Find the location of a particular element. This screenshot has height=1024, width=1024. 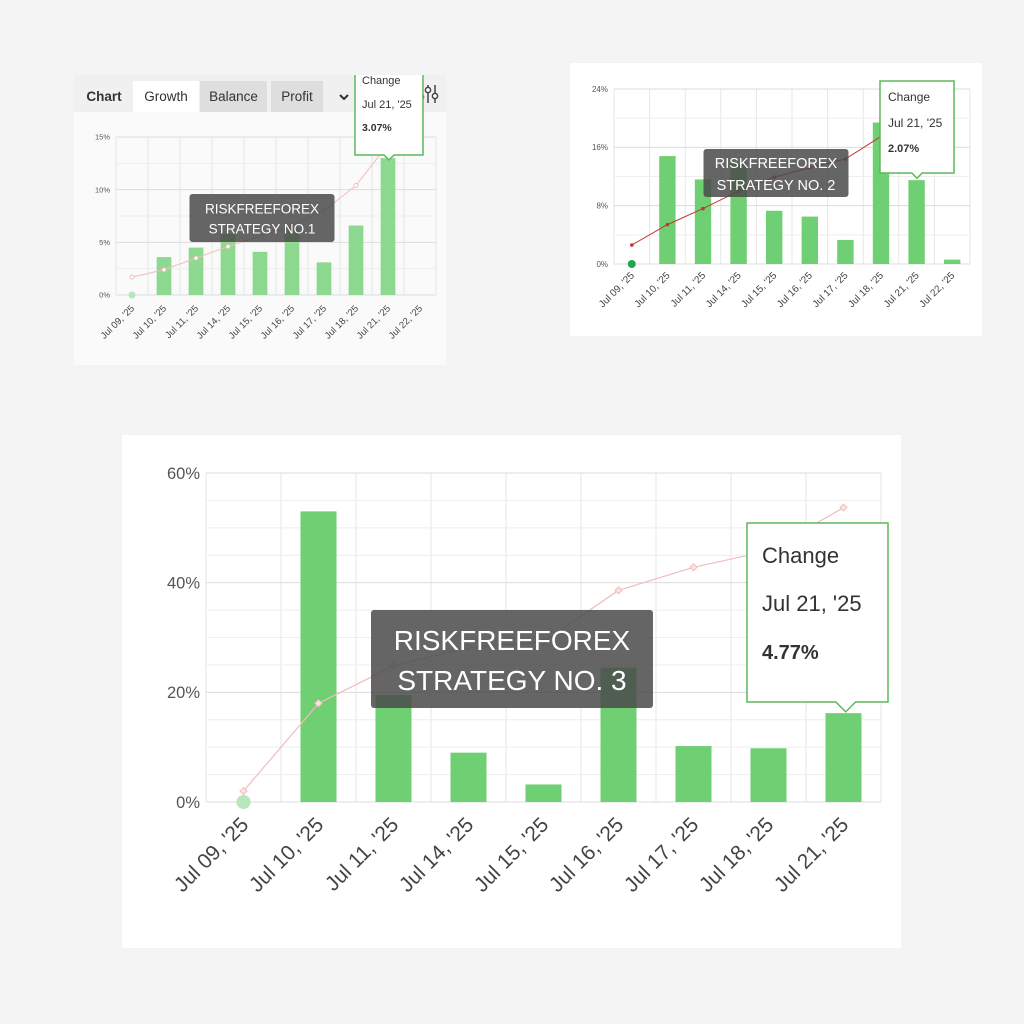

y-tick-label: 5% is located at coordinates (104, 242).